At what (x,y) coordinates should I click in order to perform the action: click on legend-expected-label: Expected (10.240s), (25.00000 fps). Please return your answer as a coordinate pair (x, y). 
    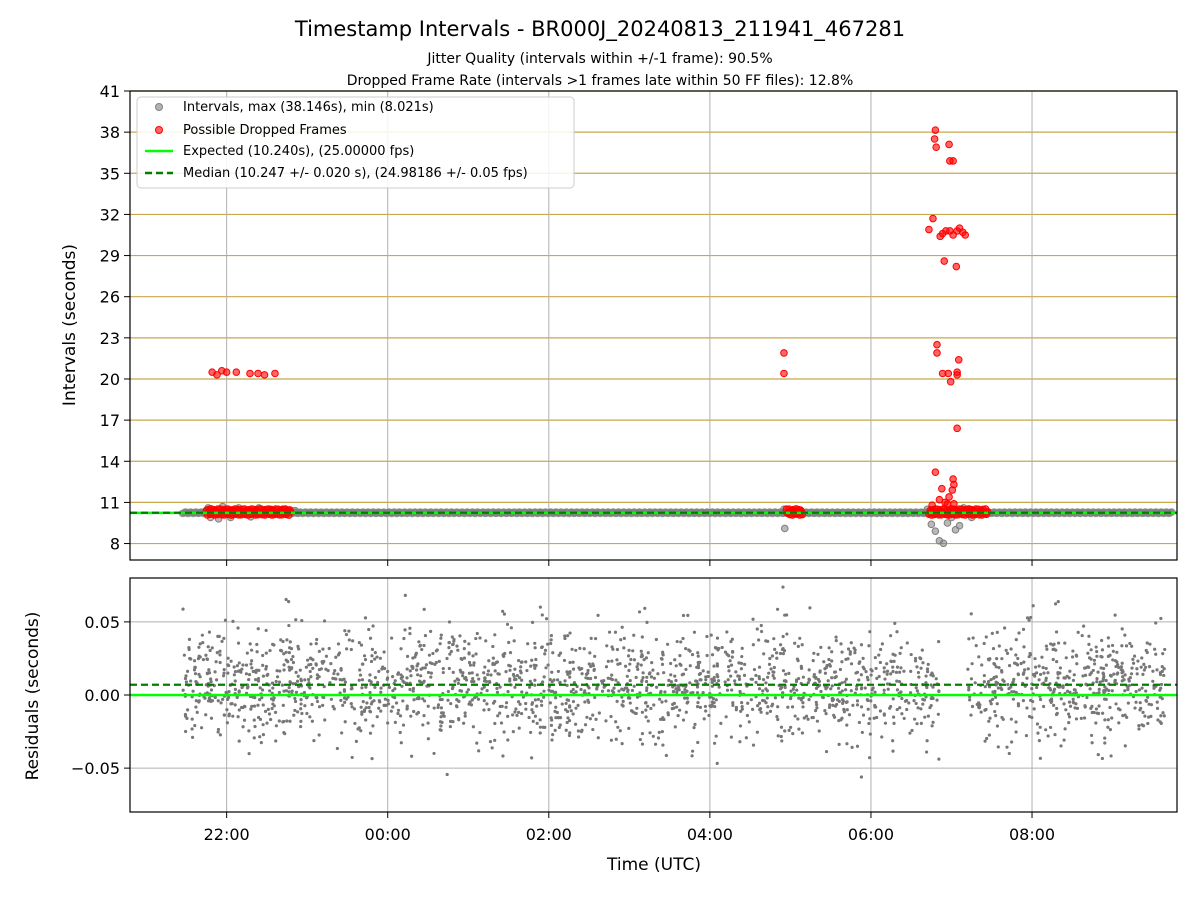
    Looking at the image, I should click on (298, 151).